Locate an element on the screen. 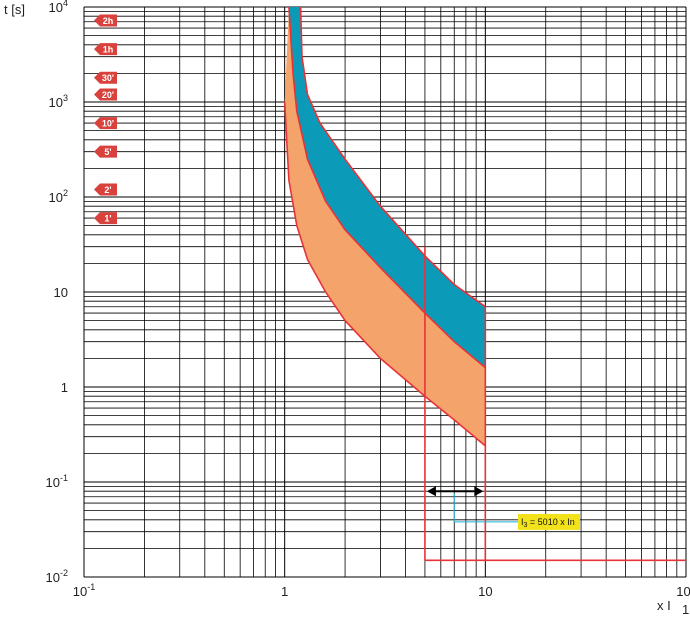  y-tick-label: 10³ is located at coordinates (58, 101).